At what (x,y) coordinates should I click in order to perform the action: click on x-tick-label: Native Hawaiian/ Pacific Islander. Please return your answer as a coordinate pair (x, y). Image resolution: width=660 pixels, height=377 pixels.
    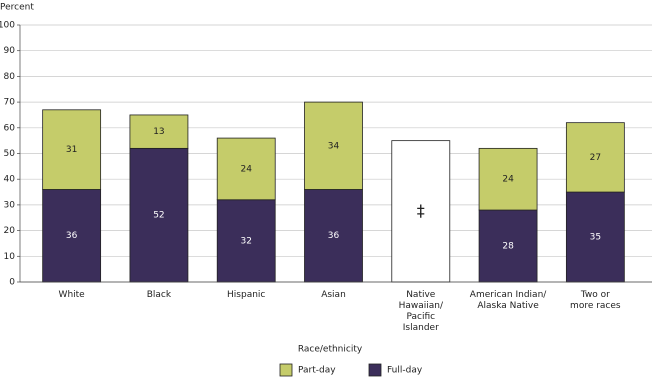
    Looking at the image, I should click on (420, 311).